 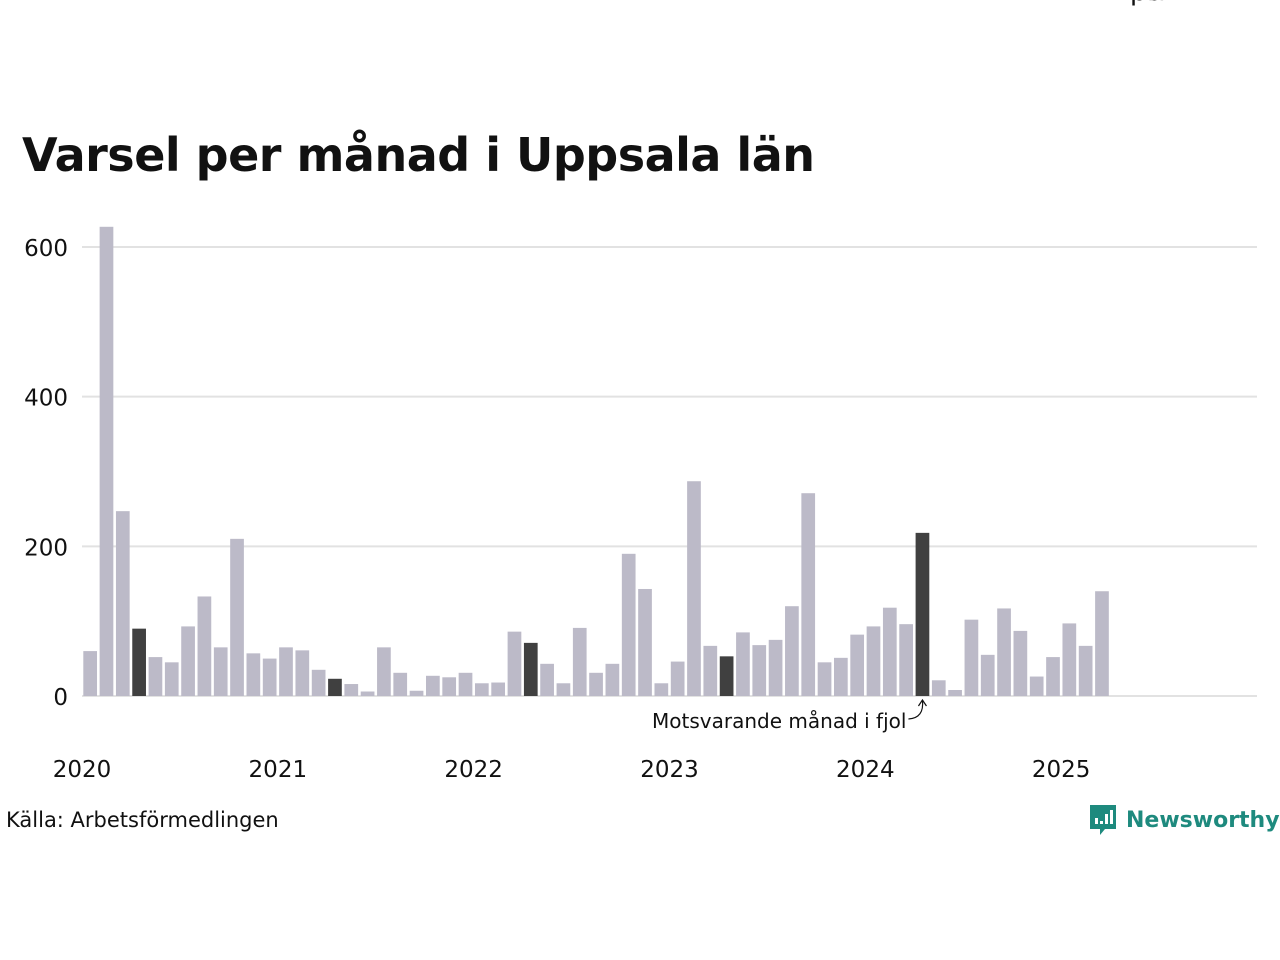 What do you see at coordinates (46, 399) in the screenshot?
I see `y-tick-label: 400` at bounding box center [46, 399].